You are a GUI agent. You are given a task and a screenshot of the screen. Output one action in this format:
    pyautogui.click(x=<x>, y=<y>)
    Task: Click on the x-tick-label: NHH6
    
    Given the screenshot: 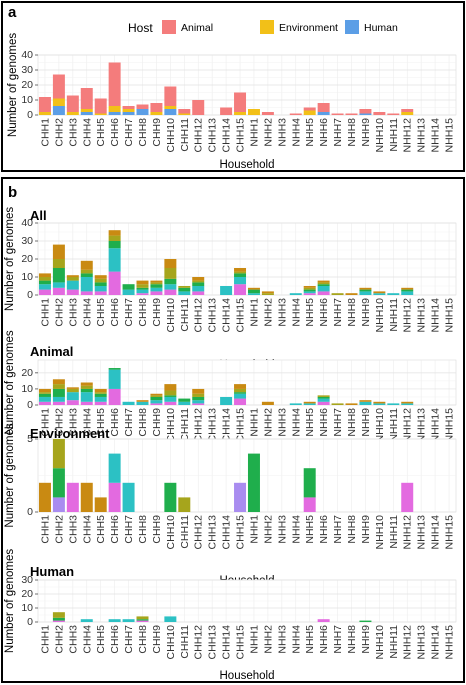 What is the action you would take?
    pyautogui.click(x=324, y=312)
    